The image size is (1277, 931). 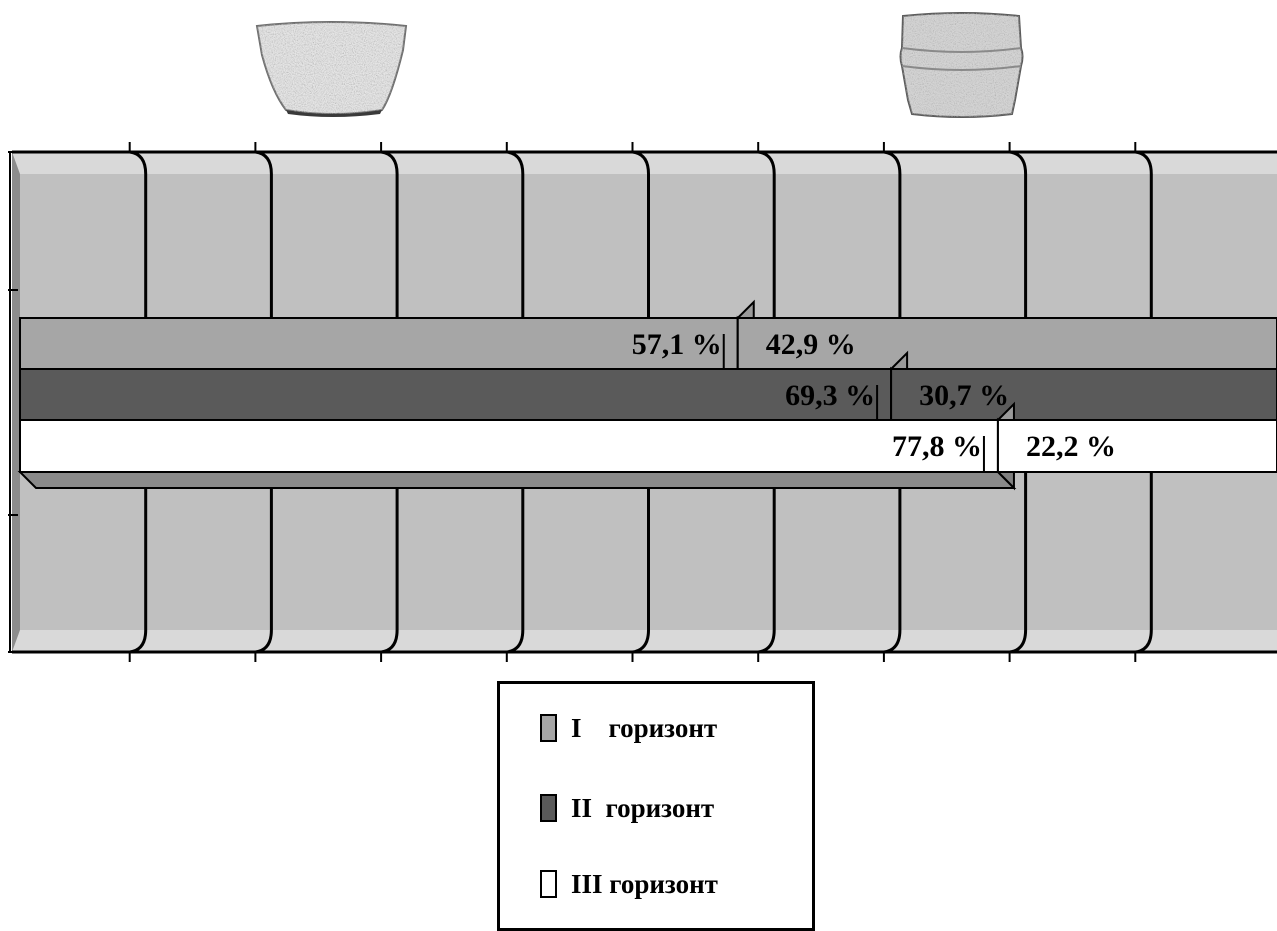 What do you see at coordinates (937, 446) in the screenshot?
I see `bar-label-horizon-3-series-1: 77,8 %` at bounding box center [937, 446].